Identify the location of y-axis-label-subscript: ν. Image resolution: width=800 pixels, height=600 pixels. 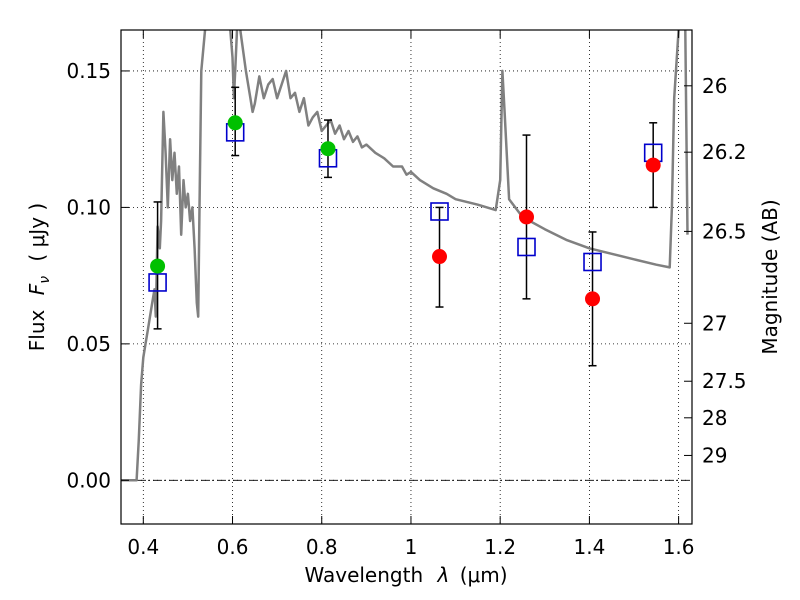
(45, 280).